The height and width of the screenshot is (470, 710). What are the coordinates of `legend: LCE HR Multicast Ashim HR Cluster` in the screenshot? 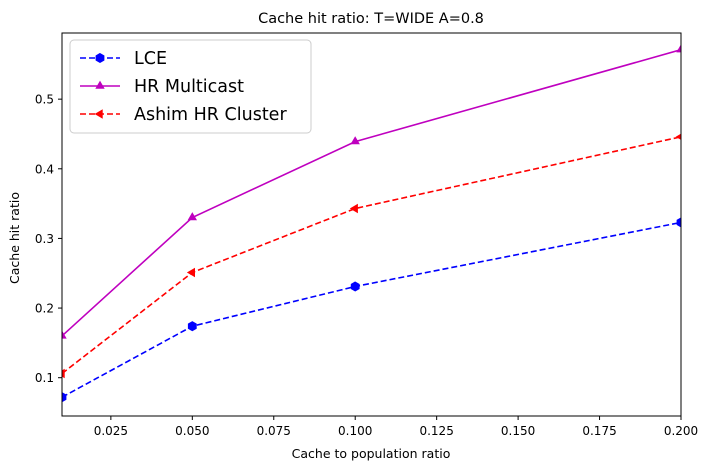 It's located at (190, 86).